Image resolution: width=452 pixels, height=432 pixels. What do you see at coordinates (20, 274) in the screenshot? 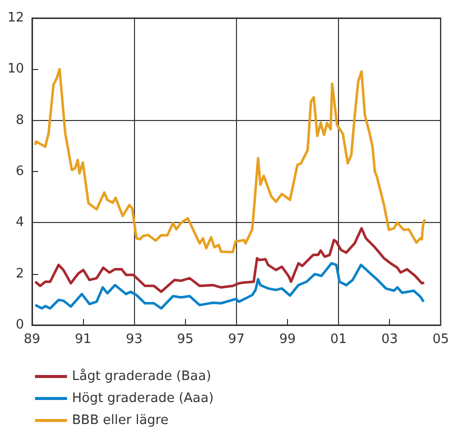
I see `y-tick-label: 2` at bounding box center [20, 274].